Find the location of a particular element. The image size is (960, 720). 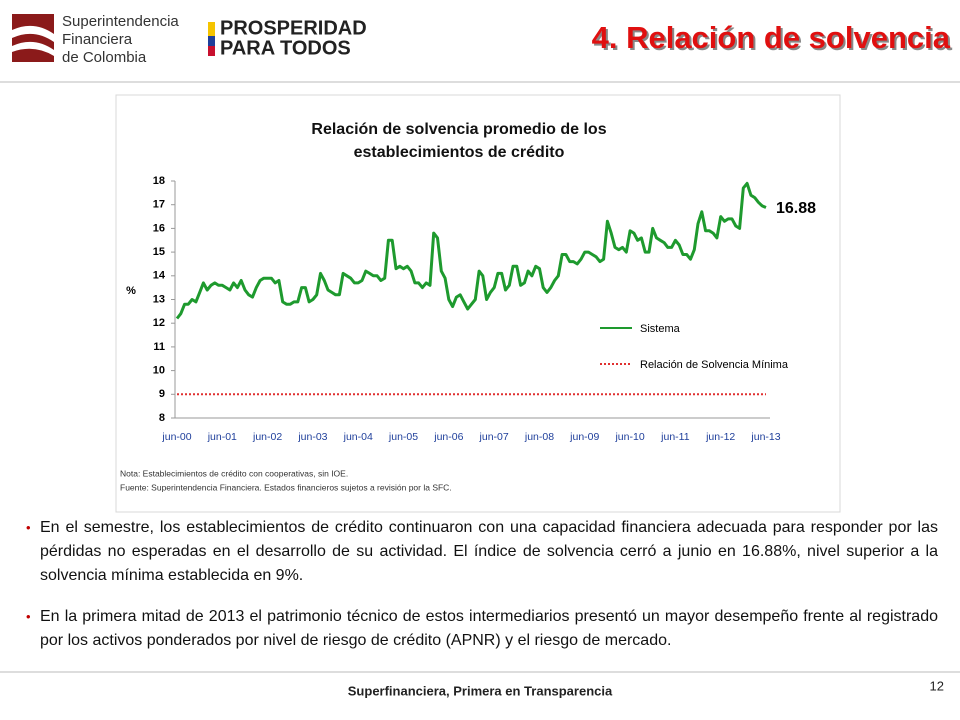

x-tick-label: jun-07 is located at coordinates (494, 437).